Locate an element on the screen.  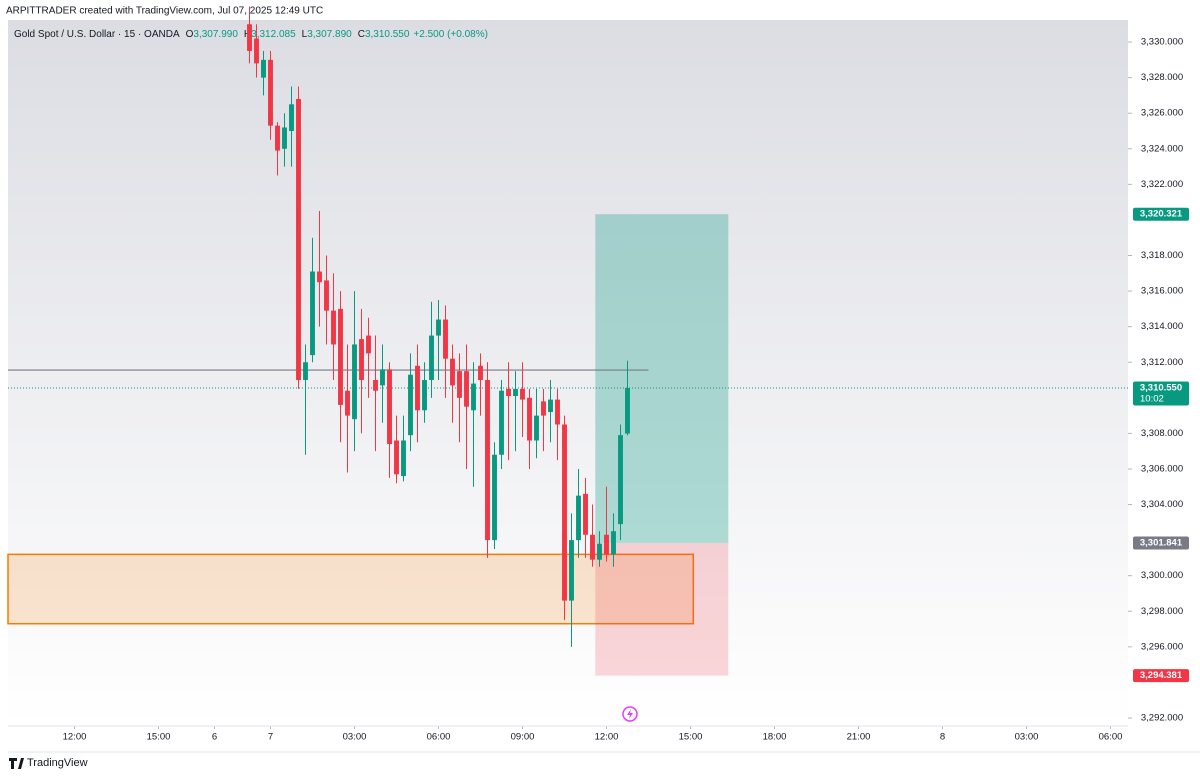
ohlc-key: O is located at coordinates (190, 34).